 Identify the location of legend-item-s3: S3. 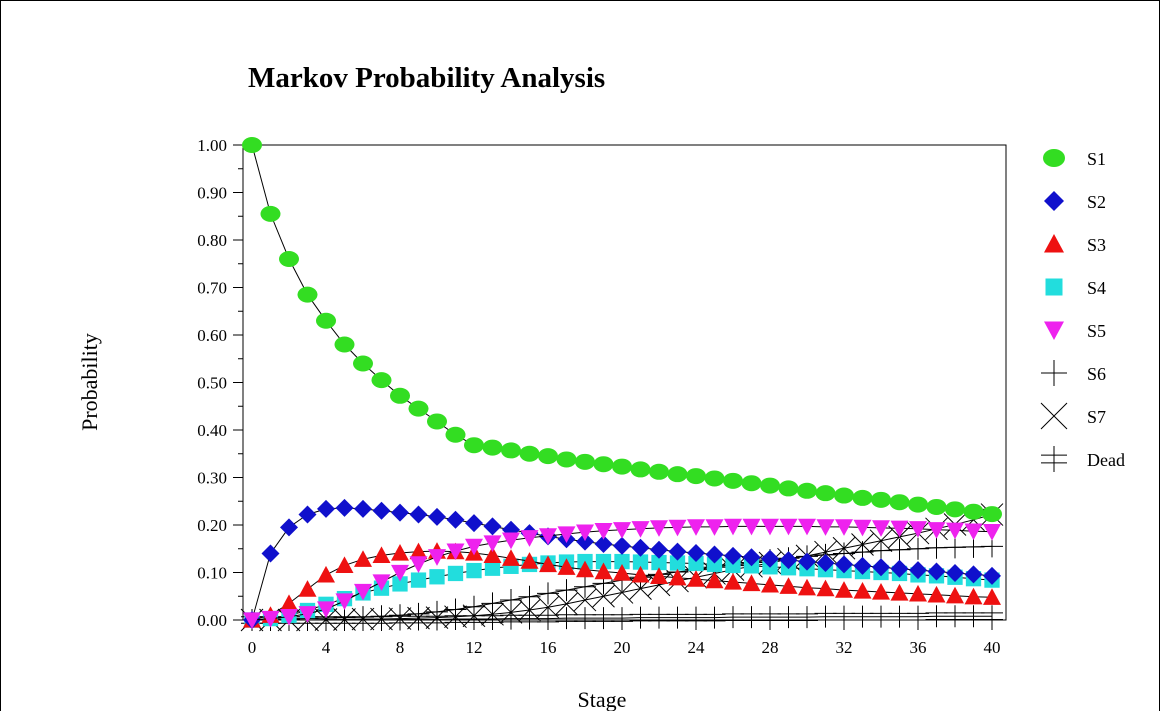
(1075, 244).